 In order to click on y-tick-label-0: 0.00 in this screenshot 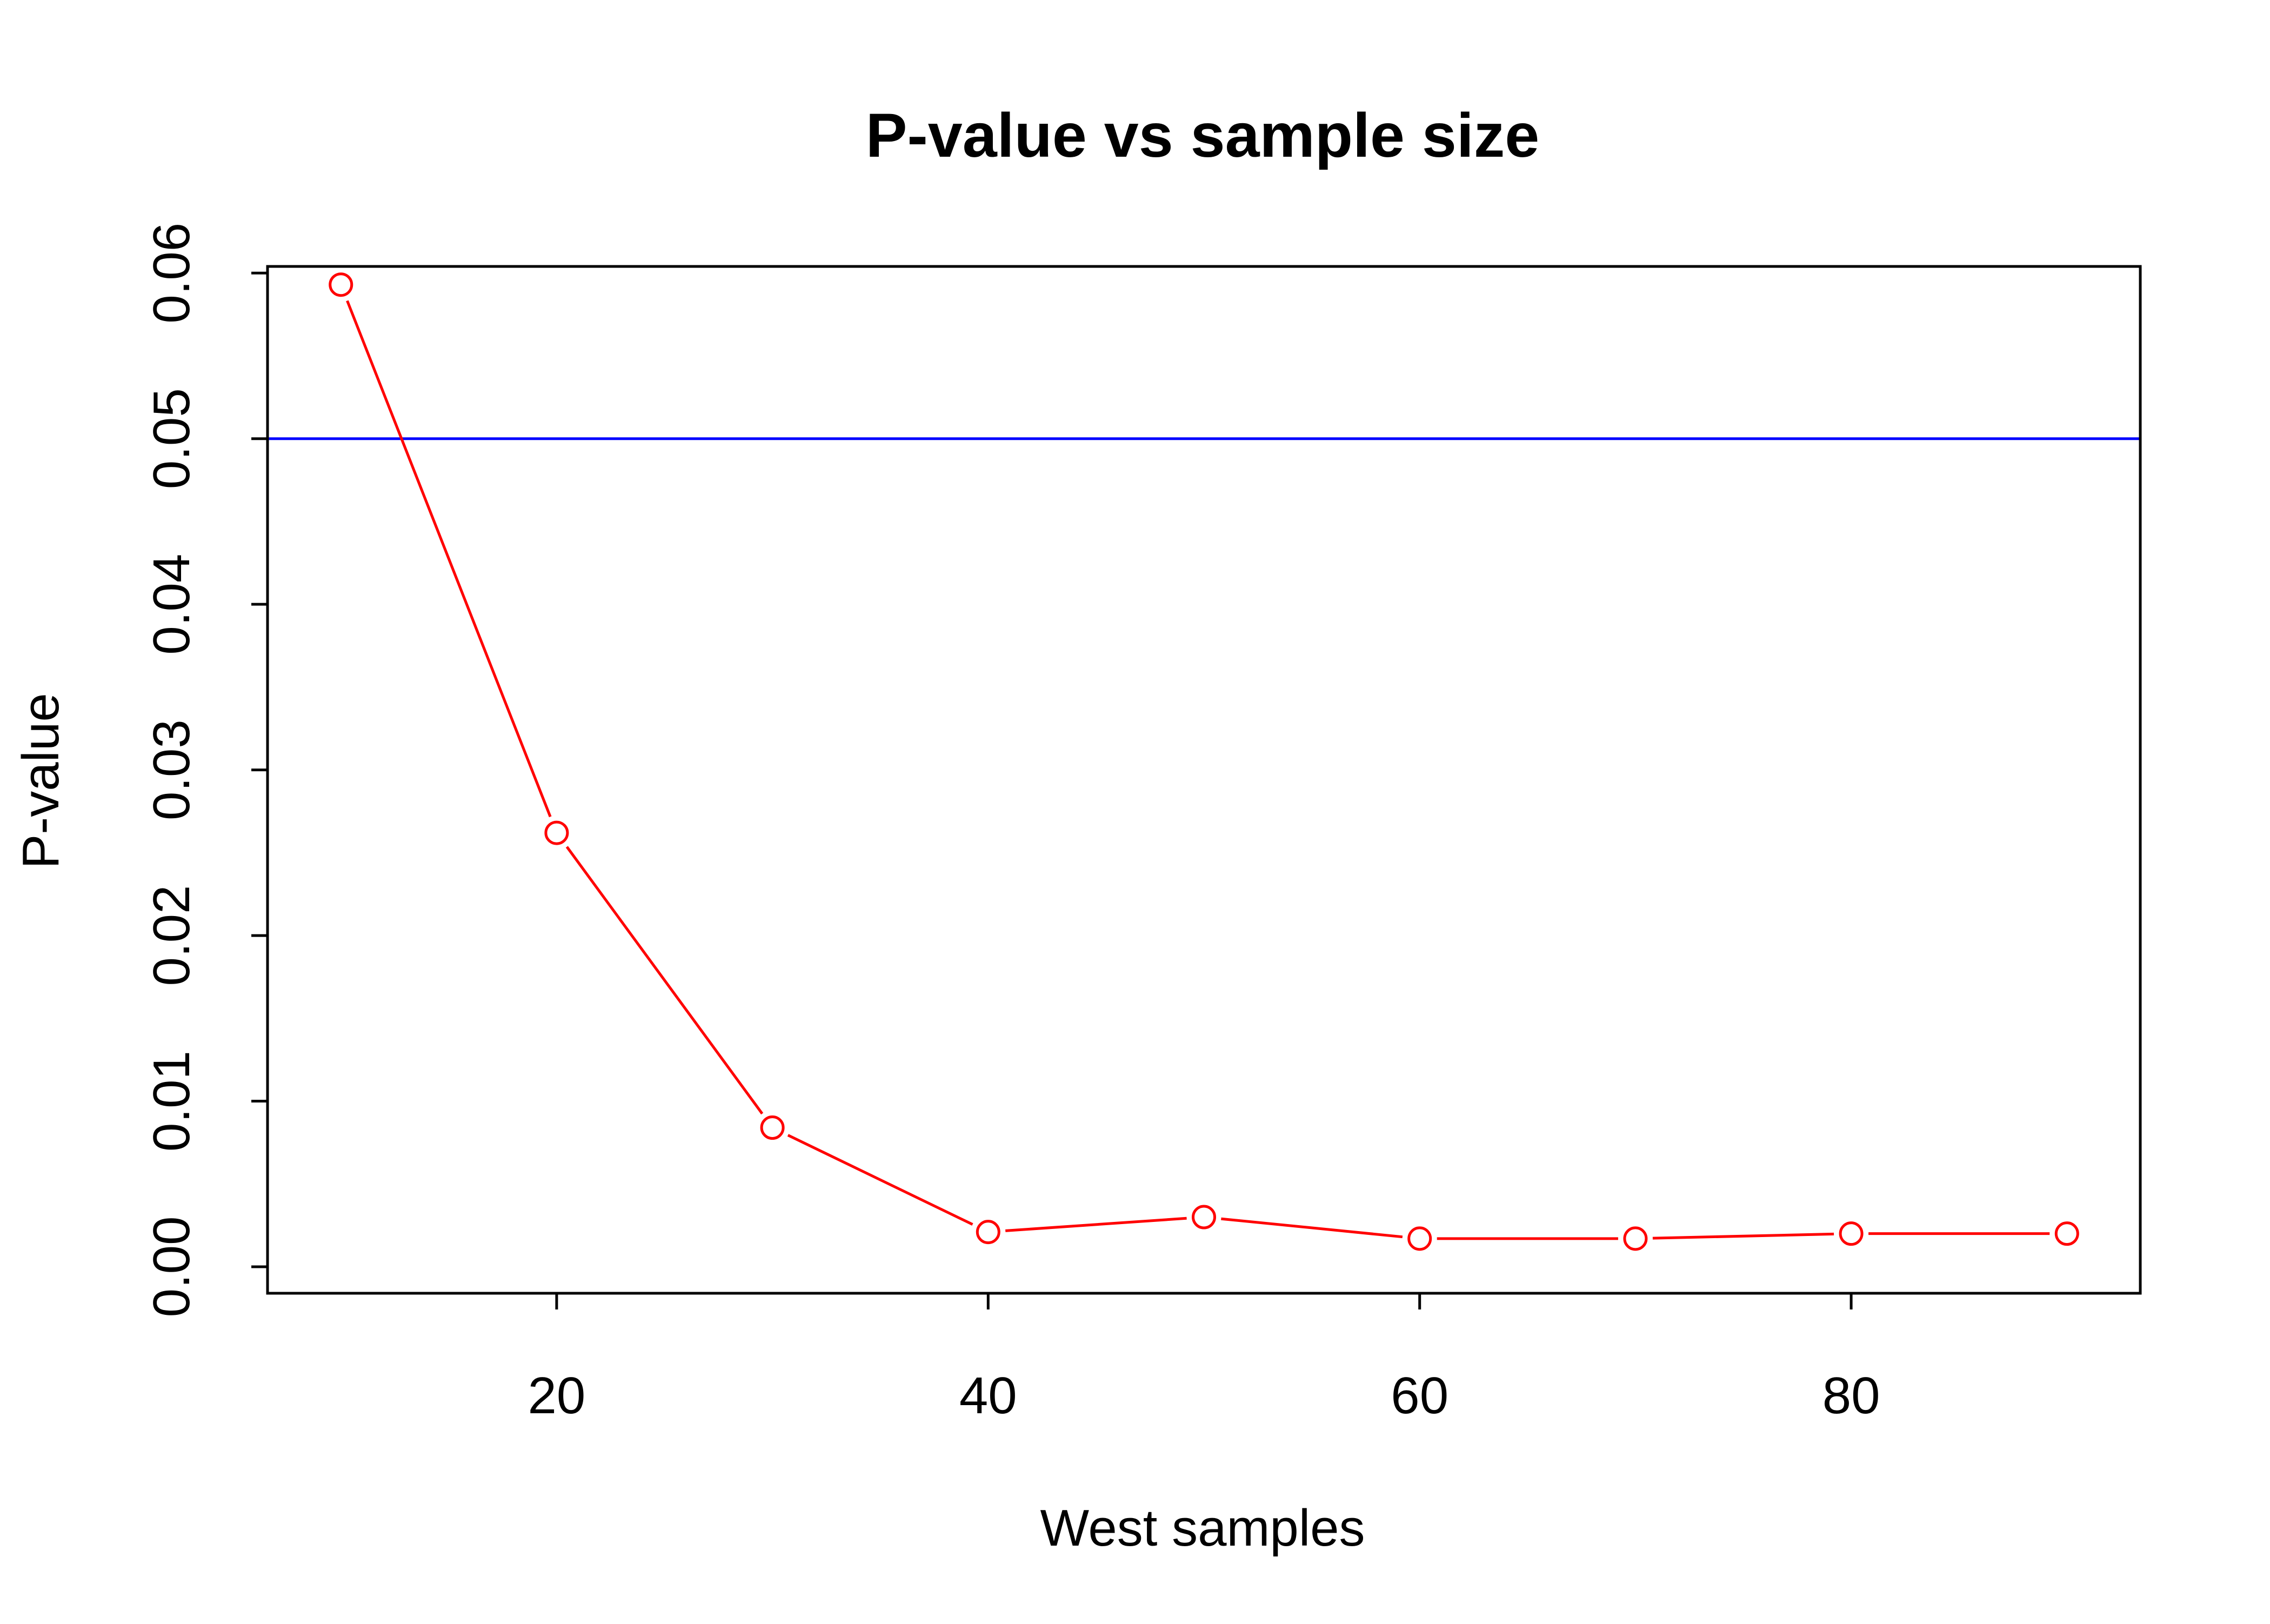, I will do `click(172, 1267)`.